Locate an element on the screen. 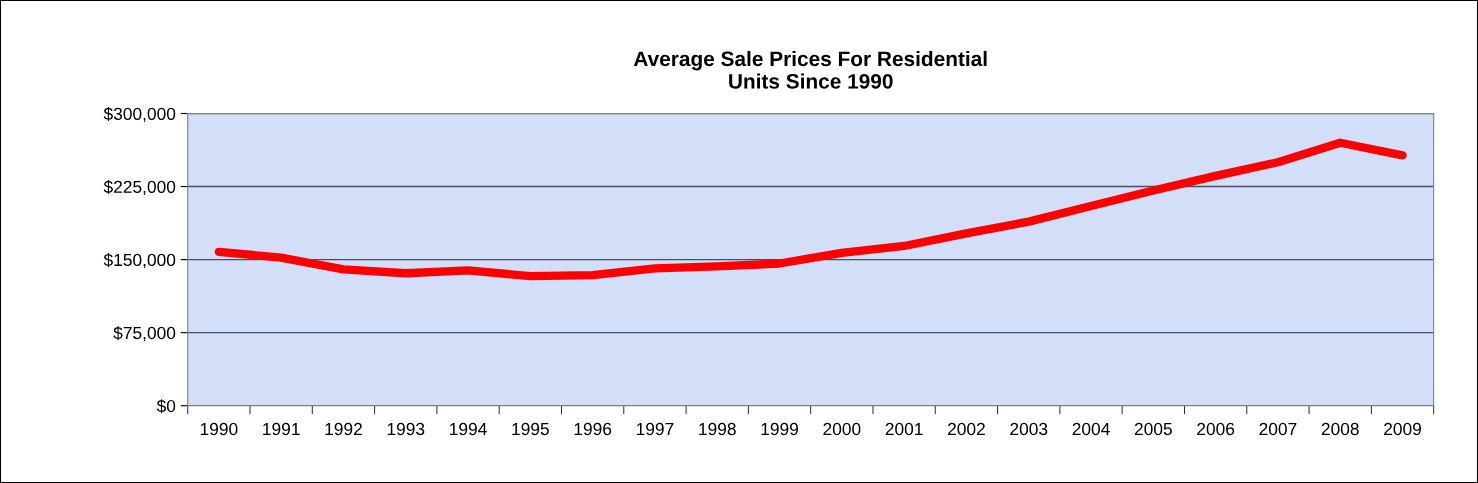  y-tick-label: $300,000 is located at coordinates (139, 114).